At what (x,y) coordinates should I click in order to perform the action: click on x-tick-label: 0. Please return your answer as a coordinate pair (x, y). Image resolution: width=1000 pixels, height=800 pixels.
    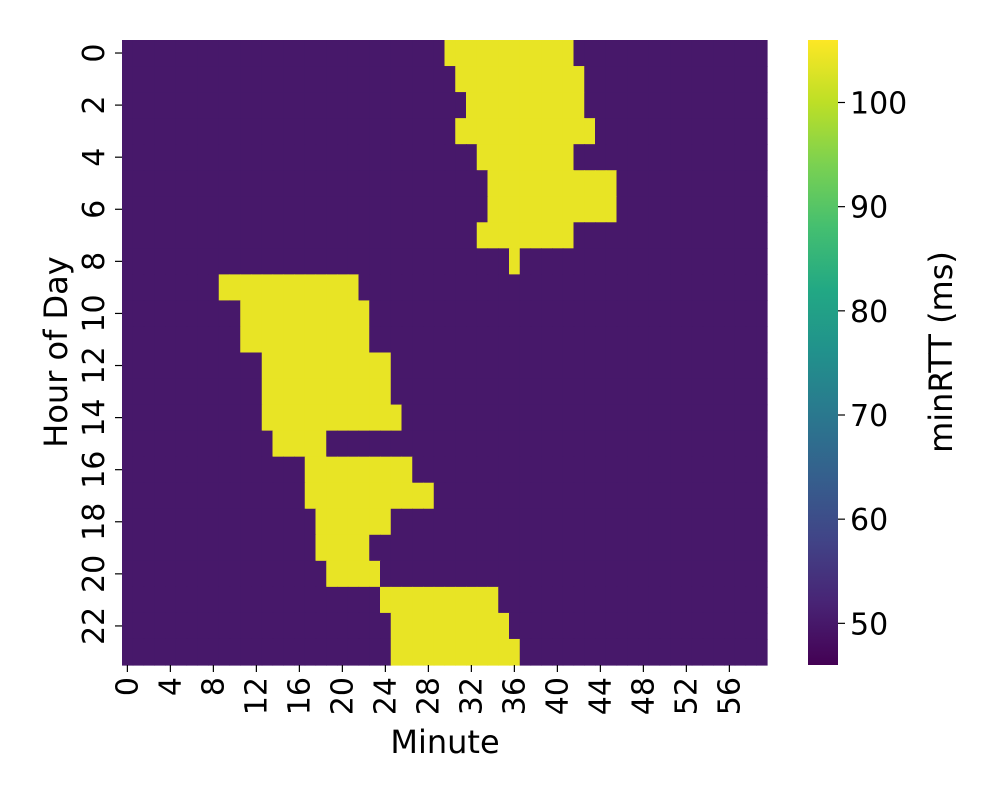
    Looking at the image, I should click on (127, 686).